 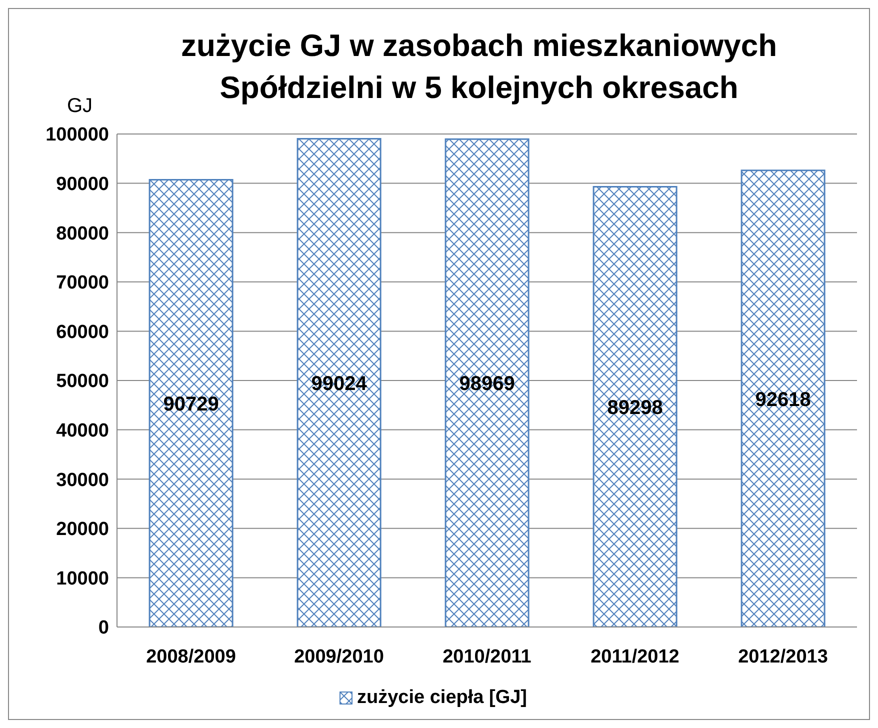 What do you see at coordinates (191, 657) in the screenshot?
I see `x-tick-label: 2008/2009` at bounding box center [191, 657].